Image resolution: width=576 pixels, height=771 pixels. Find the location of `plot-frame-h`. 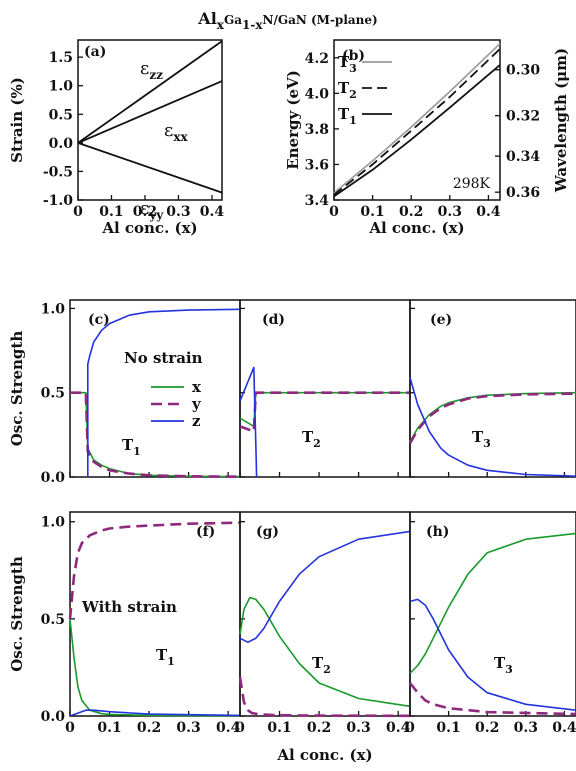

plot-frame-h is located at coordinates (492, 614).